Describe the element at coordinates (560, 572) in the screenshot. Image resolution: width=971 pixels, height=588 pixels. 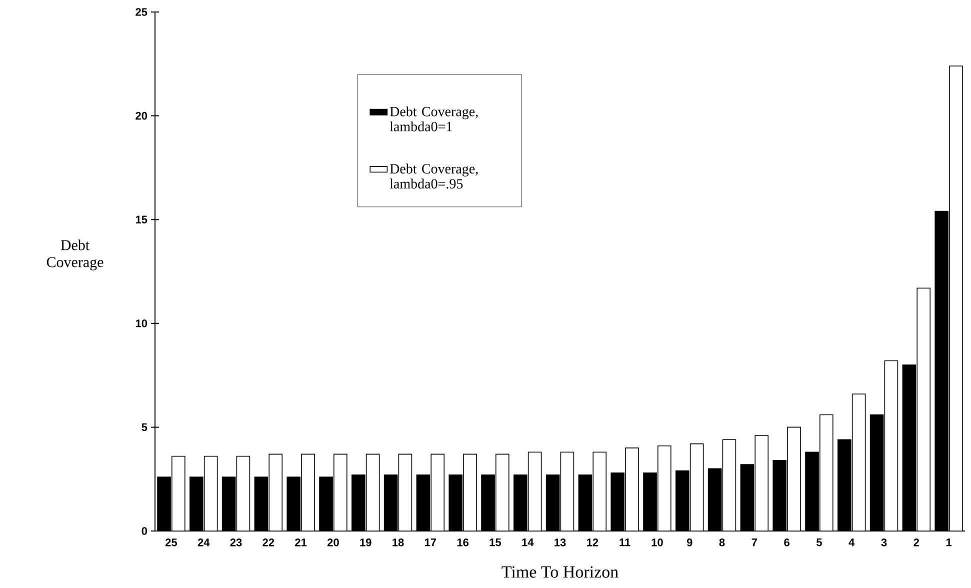
I see `x-axis-title: Time To Horizon` at that location.